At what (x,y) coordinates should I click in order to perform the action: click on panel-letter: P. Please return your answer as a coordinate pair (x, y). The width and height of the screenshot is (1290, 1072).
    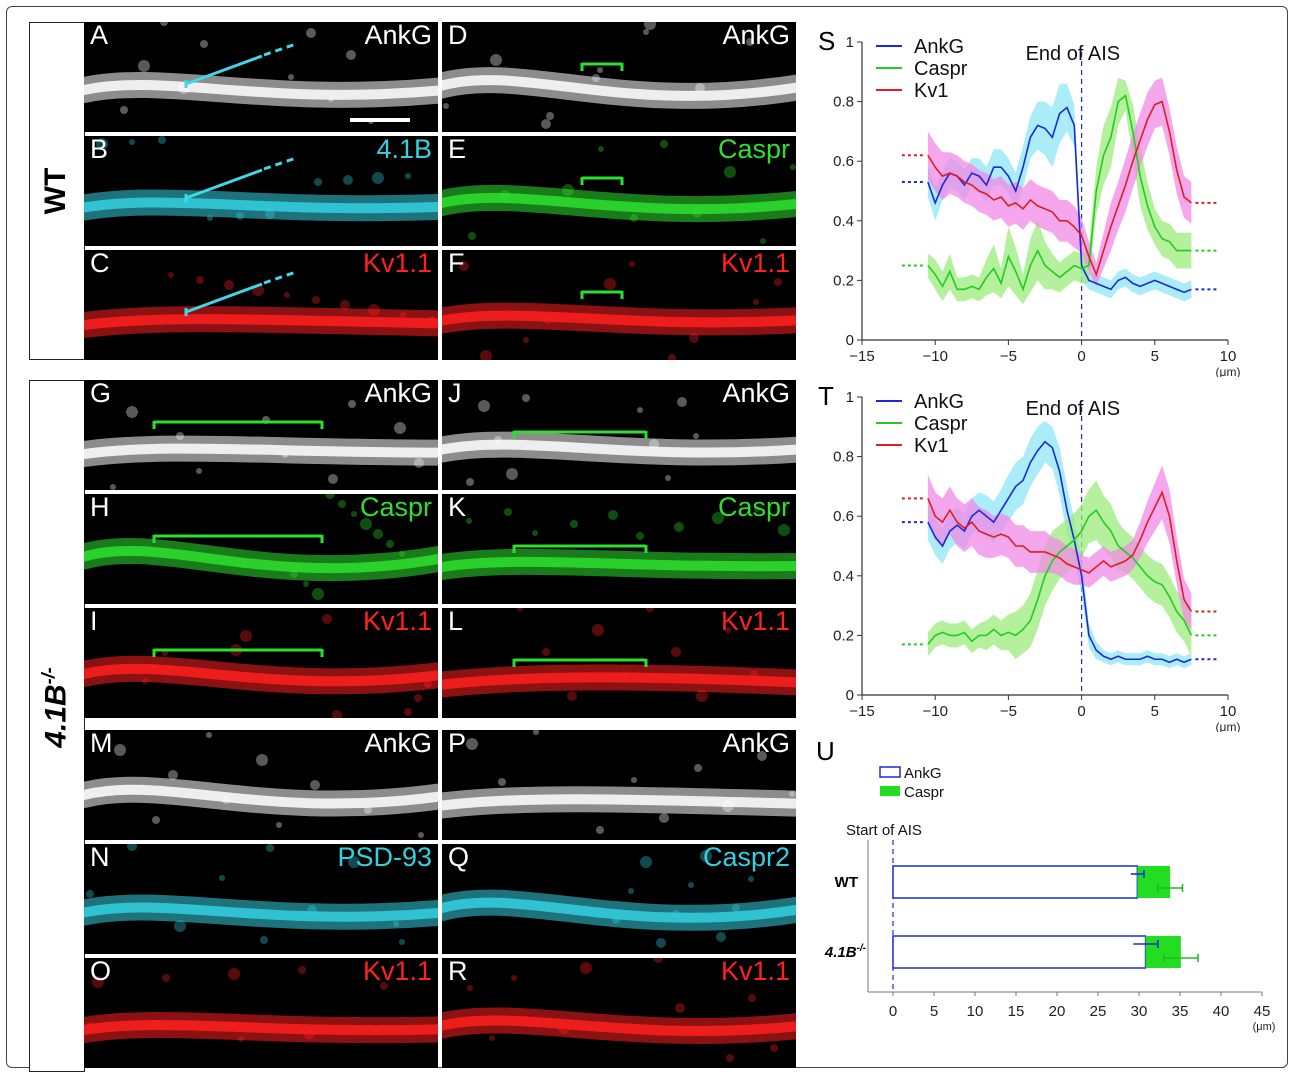
    Looking at the image, I should click on (457, 744).